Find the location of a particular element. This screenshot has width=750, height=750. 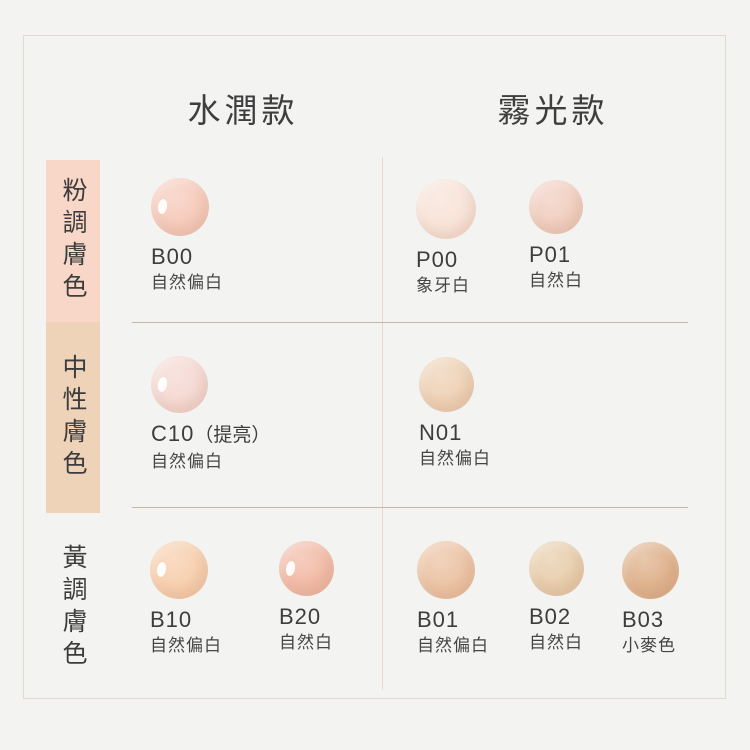

shade-code-text: B03 is located at coordinates (643, 619).